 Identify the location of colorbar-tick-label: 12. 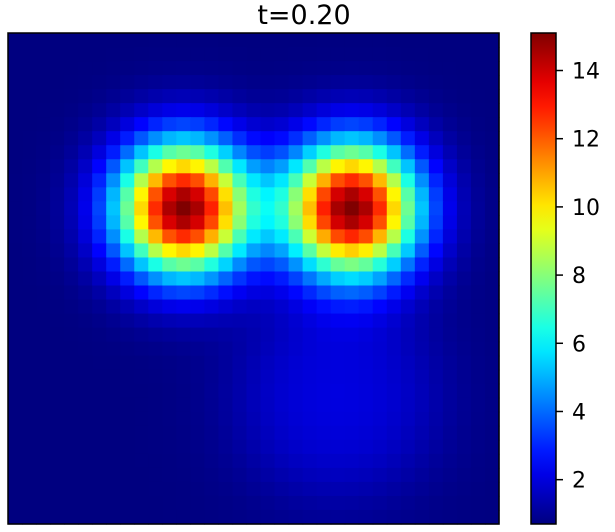
(586, 140).